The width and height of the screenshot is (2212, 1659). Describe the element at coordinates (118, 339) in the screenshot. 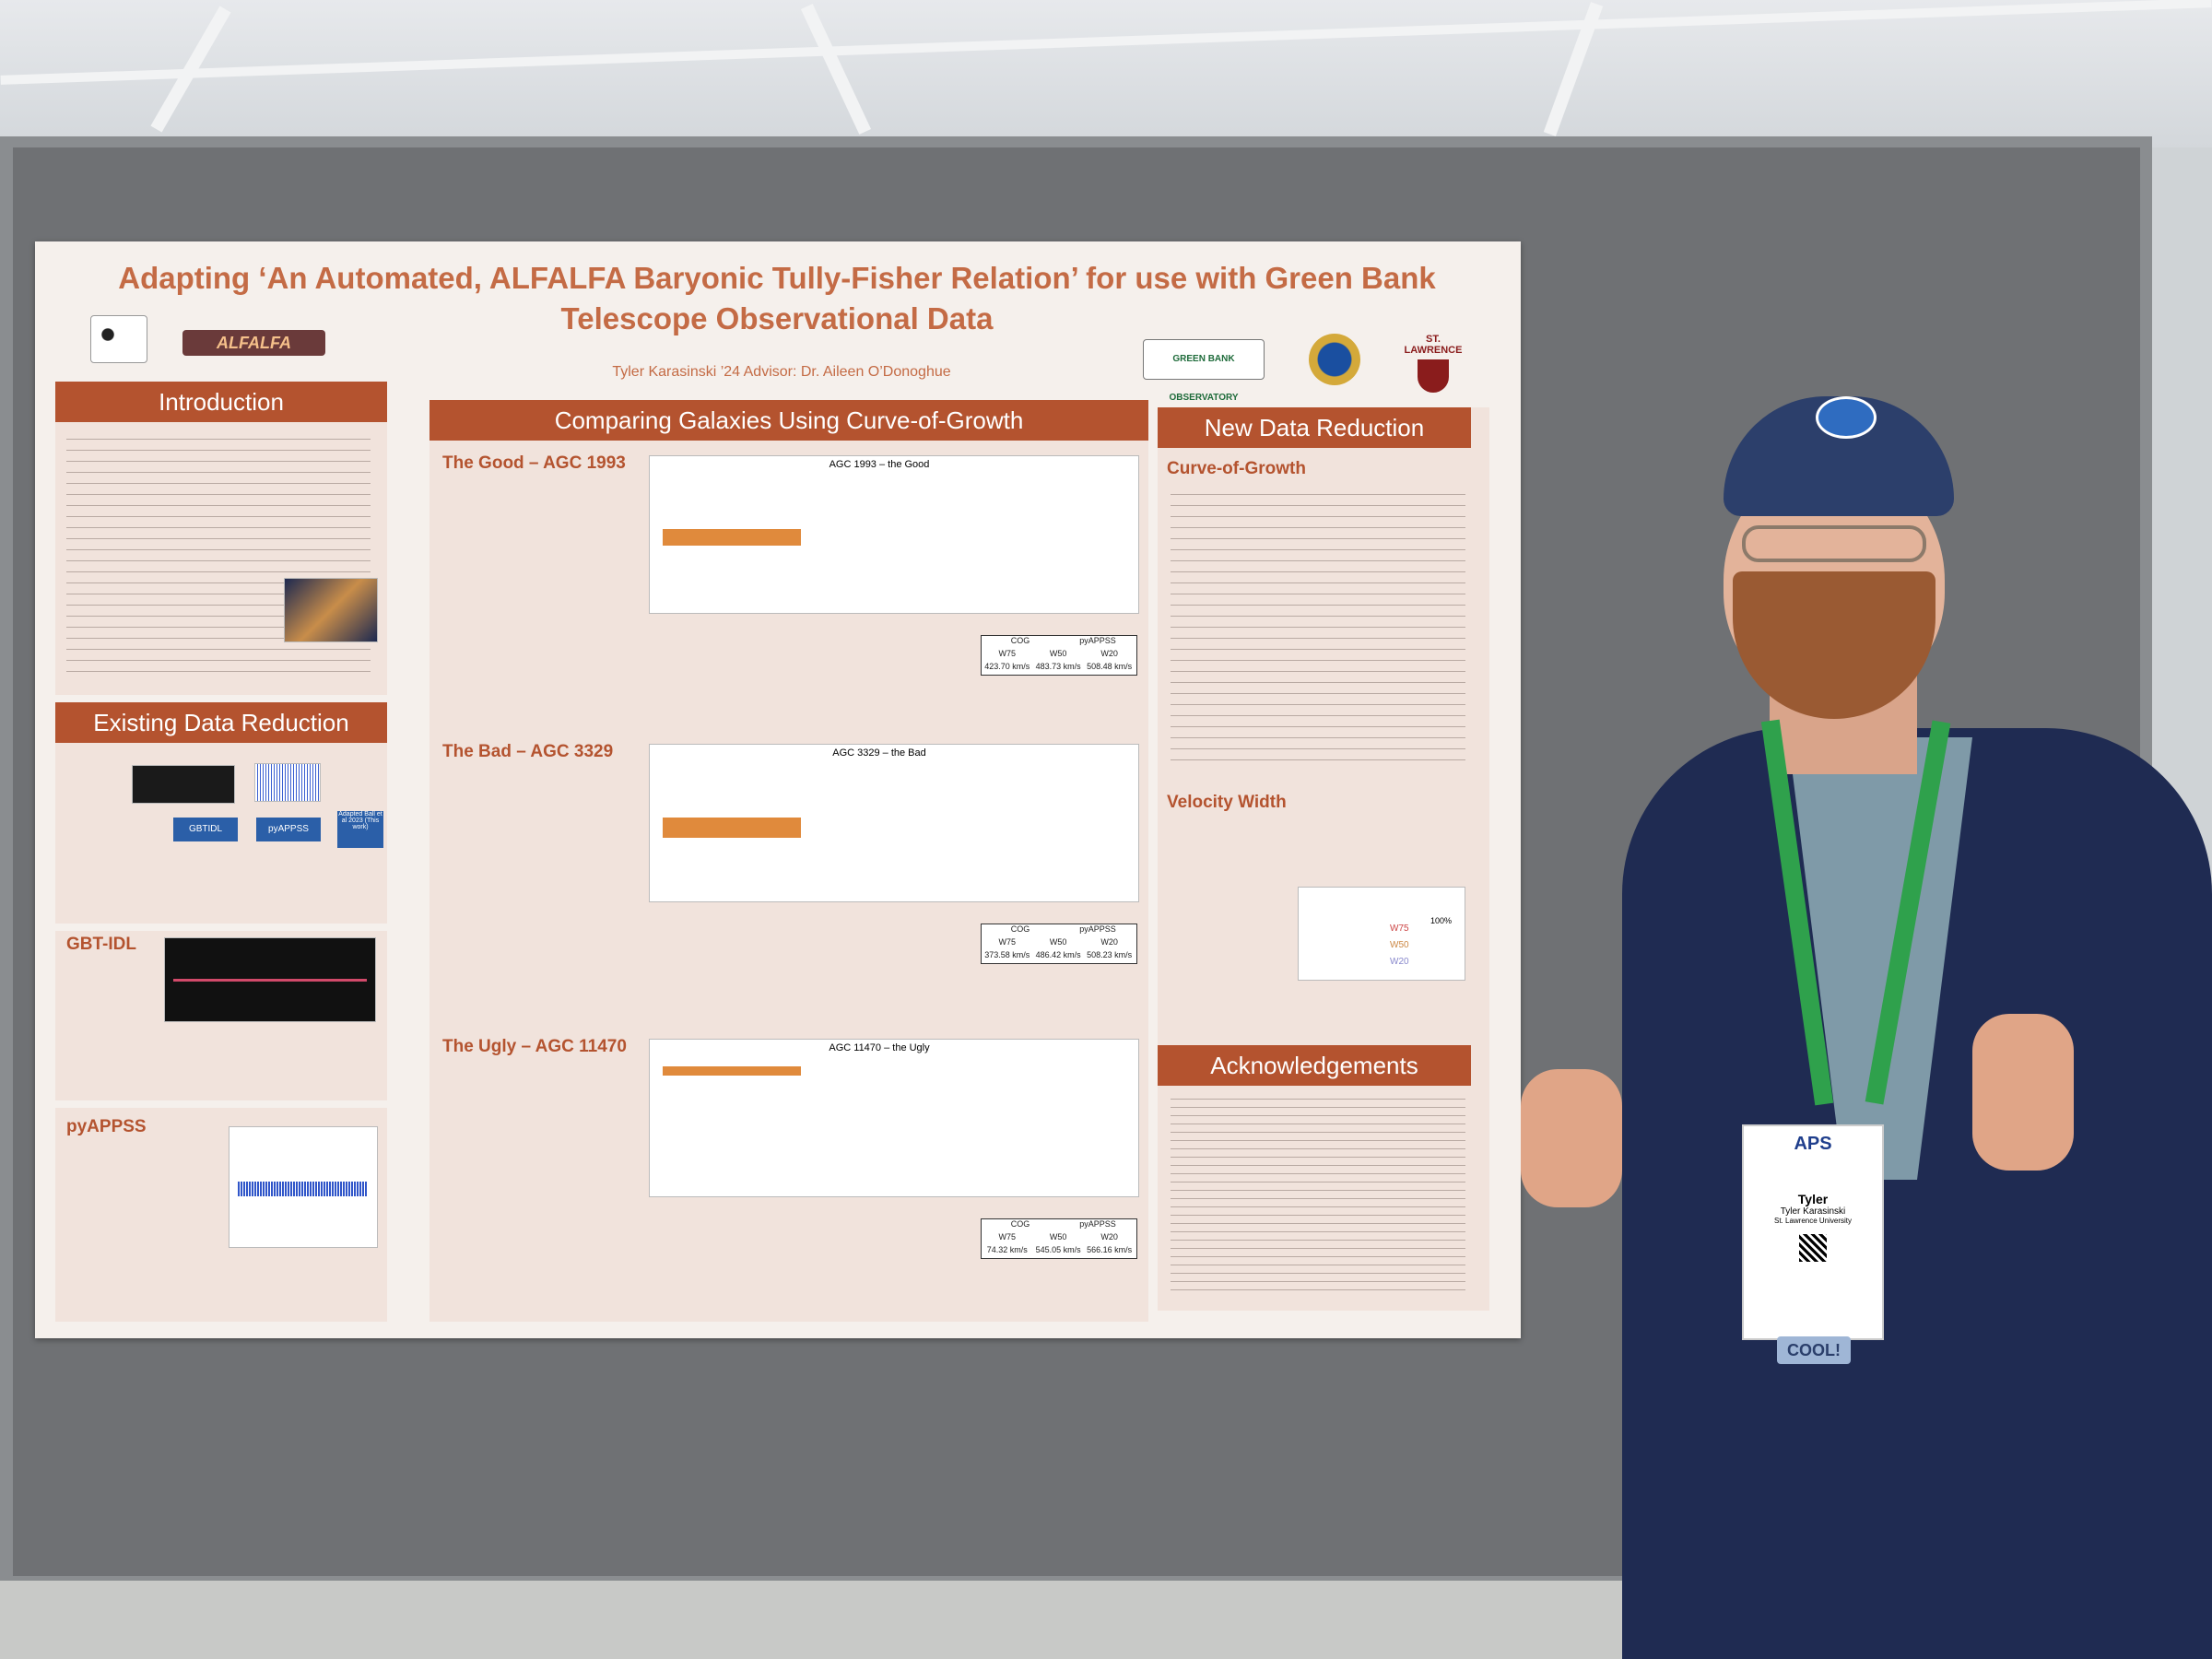

I see `cow-logo` at that location.